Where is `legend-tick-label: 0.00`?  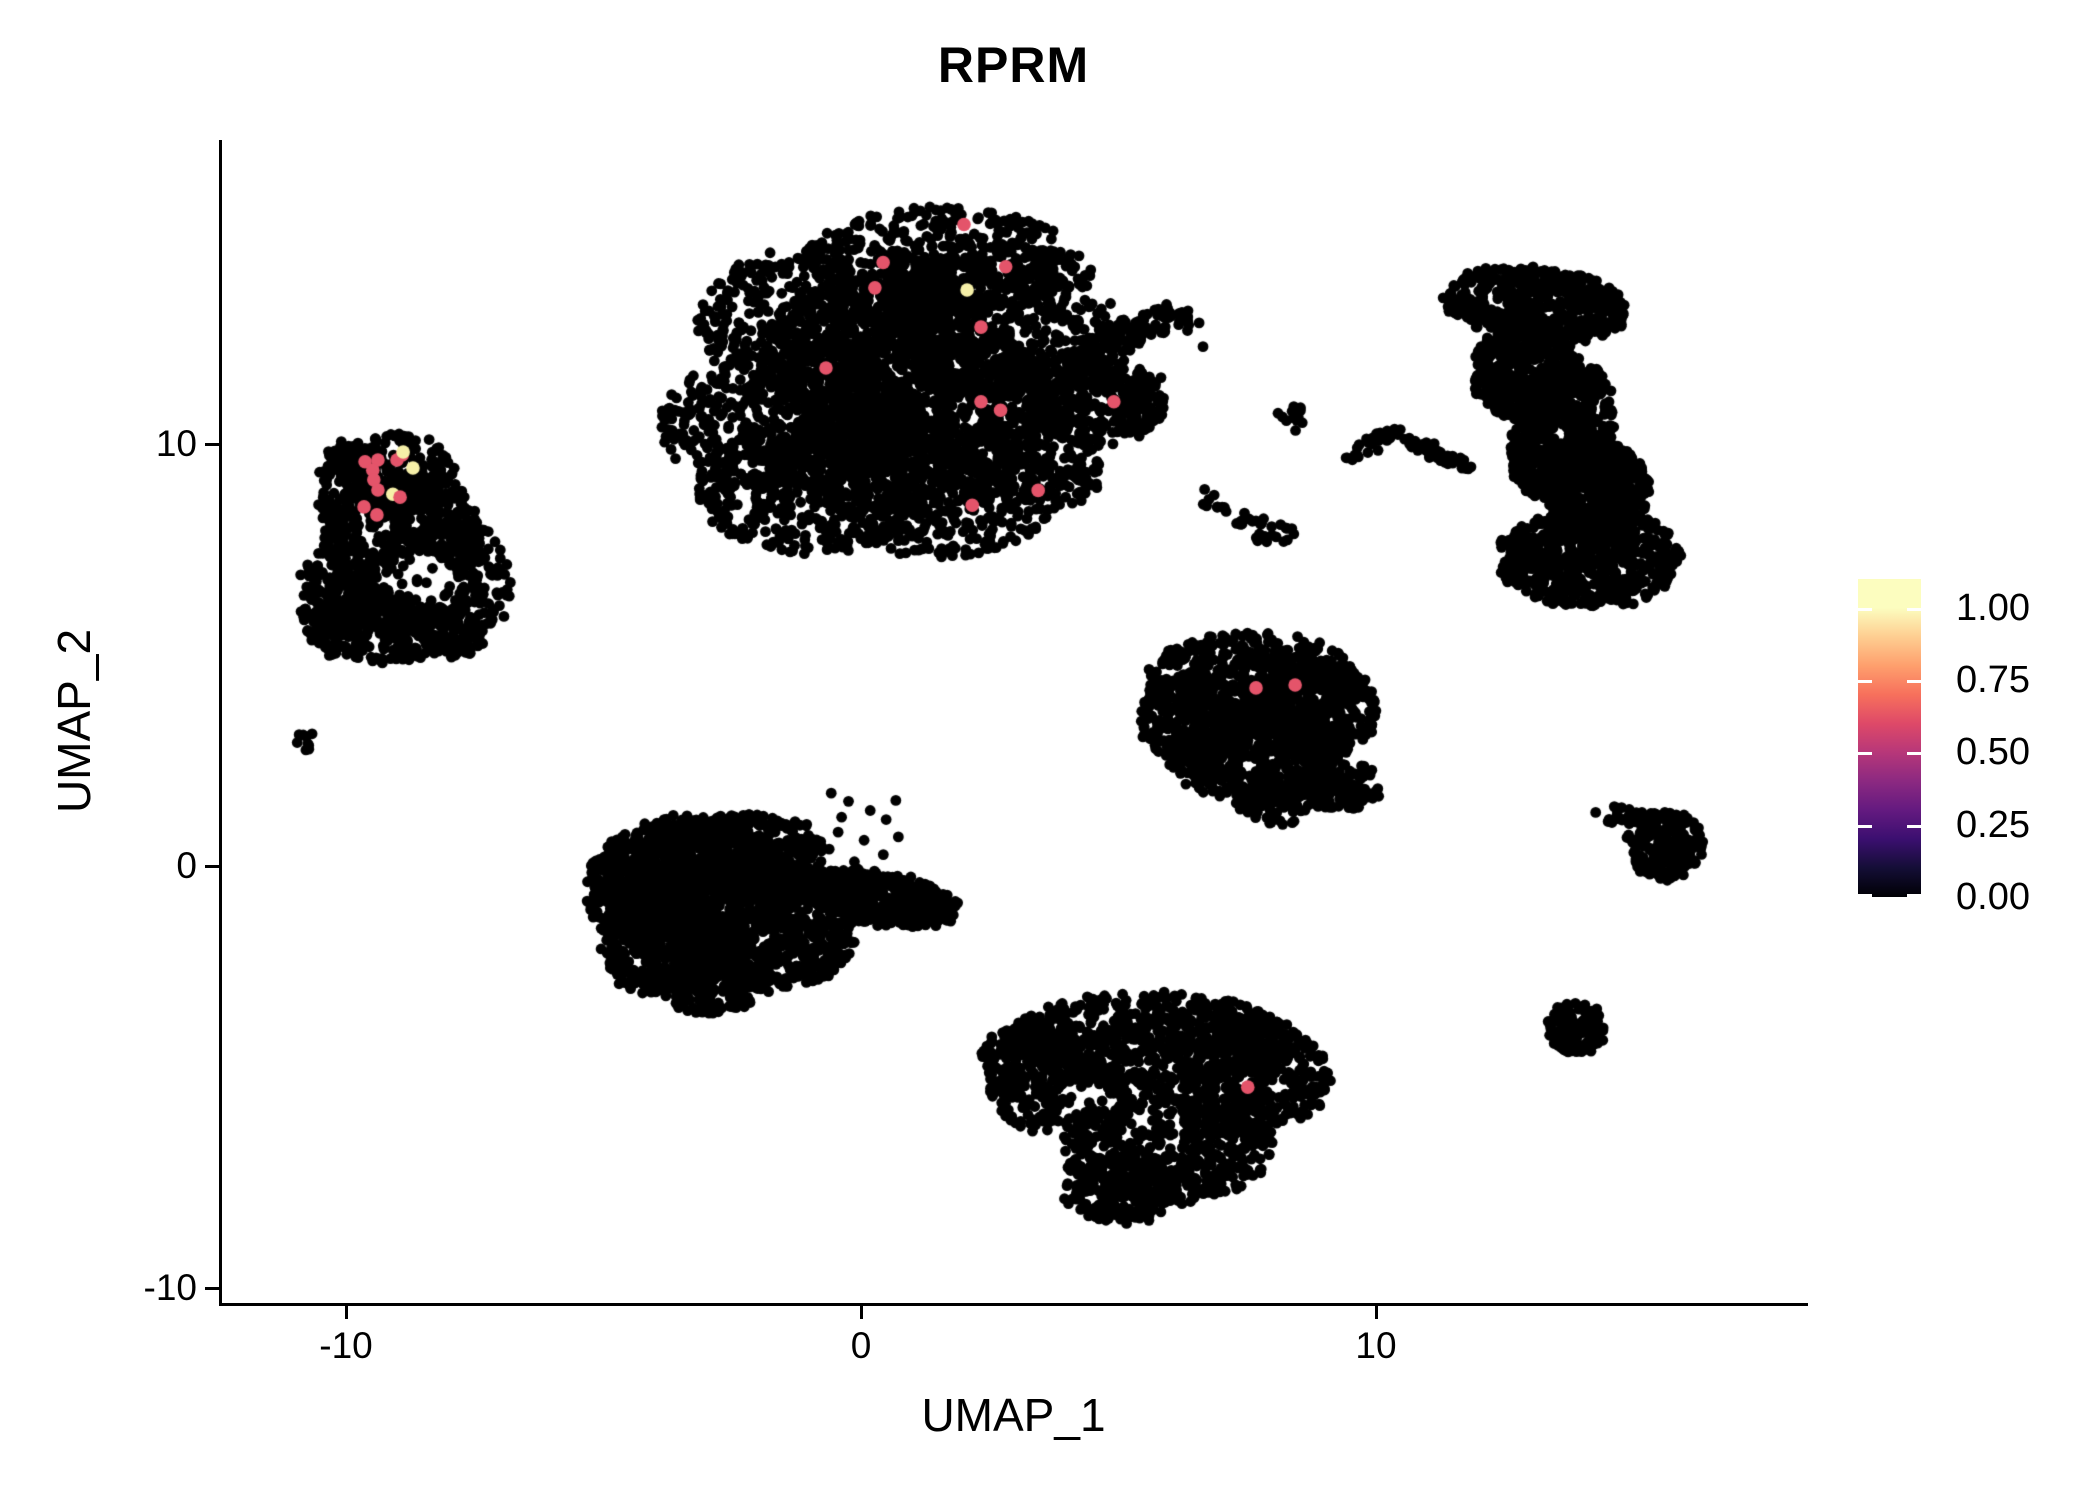
legend-tick-label: 0.00 is located at coordinates (1993, 897).